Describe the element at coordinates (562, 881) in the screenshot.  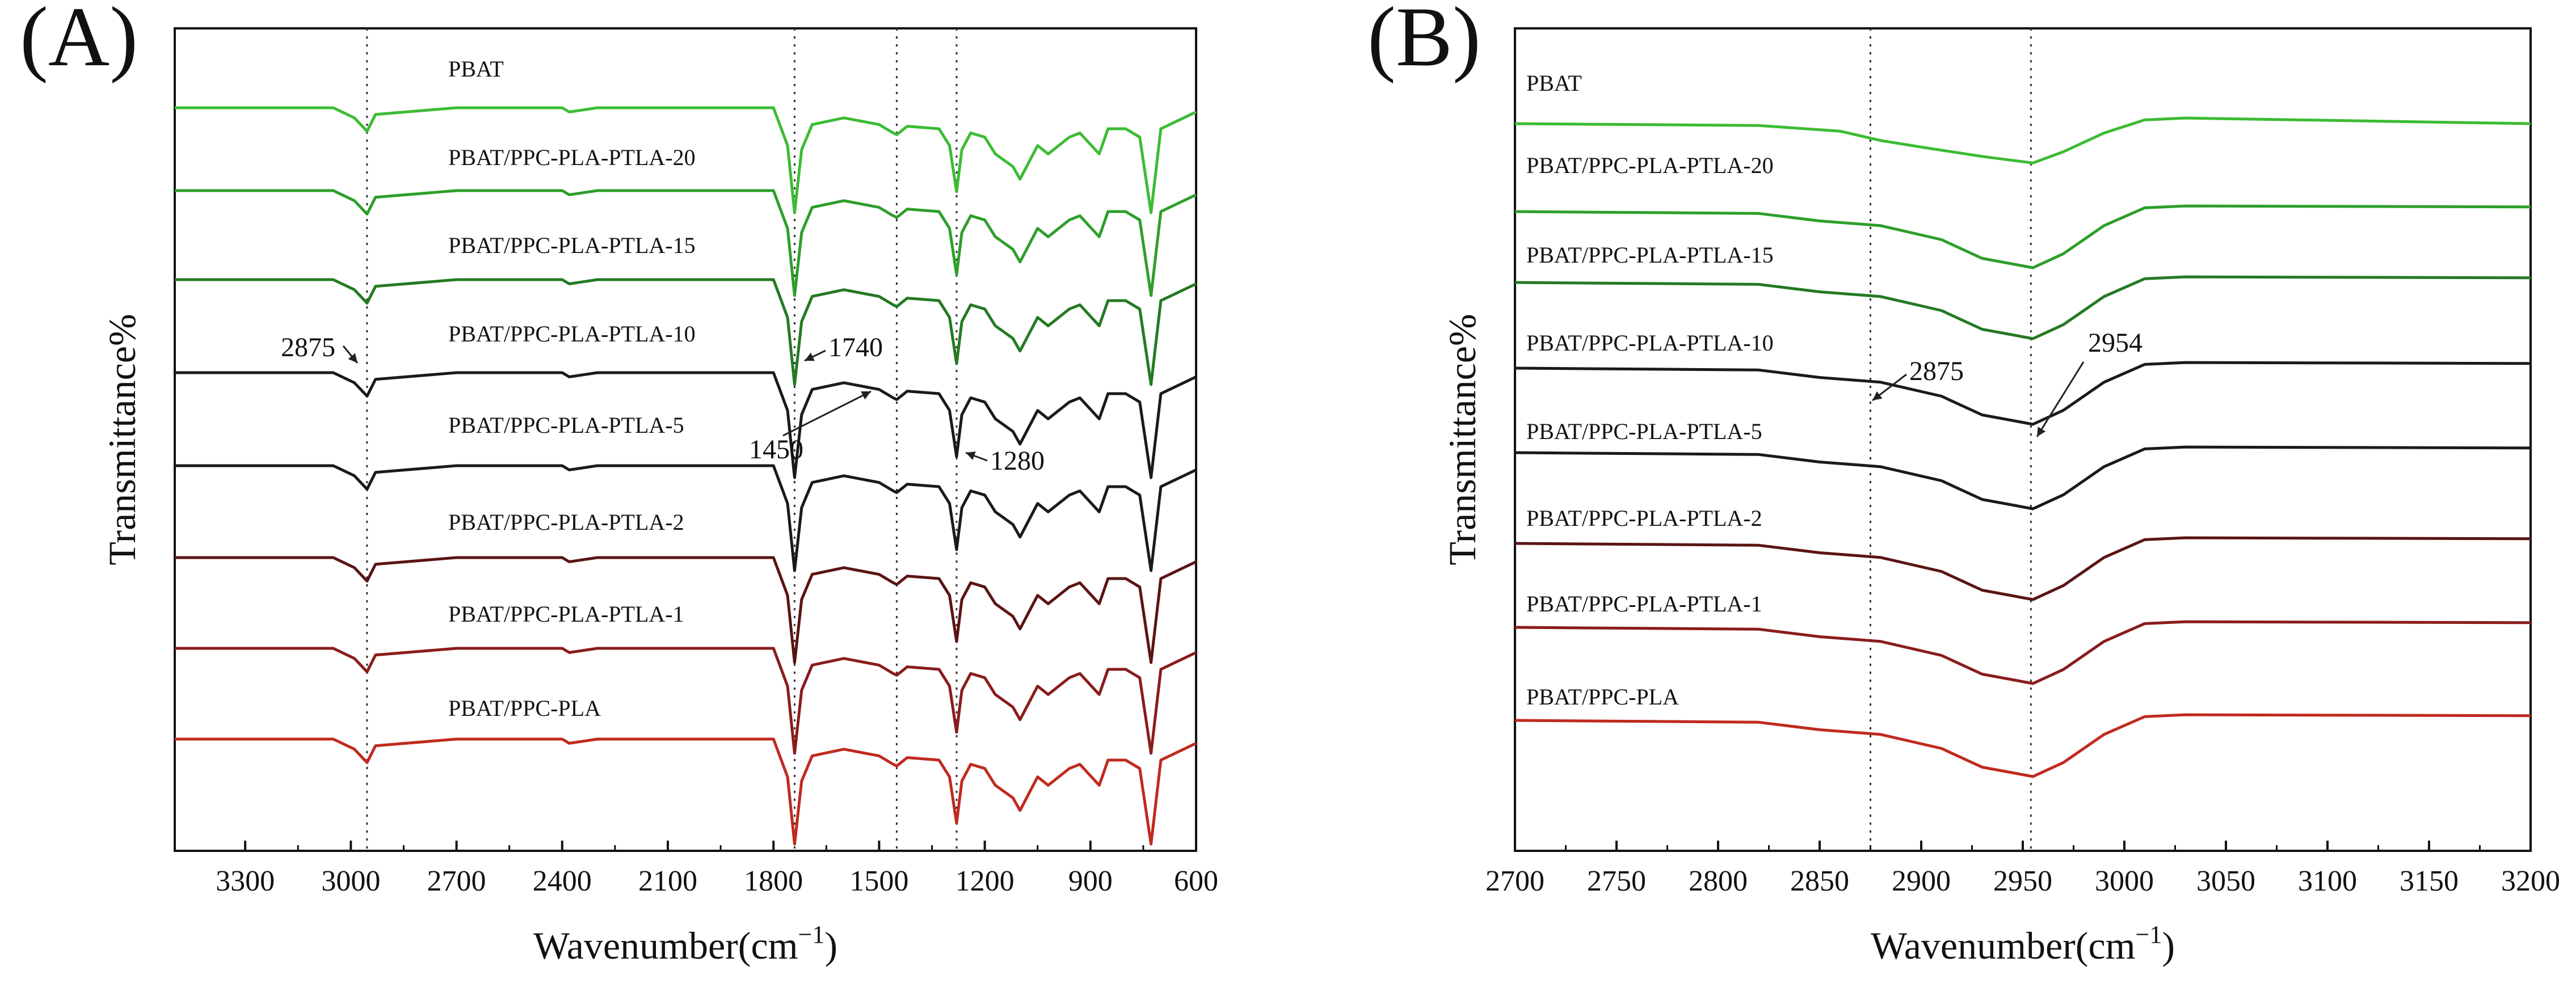
I see `x-tick-label: 2400` at that location.